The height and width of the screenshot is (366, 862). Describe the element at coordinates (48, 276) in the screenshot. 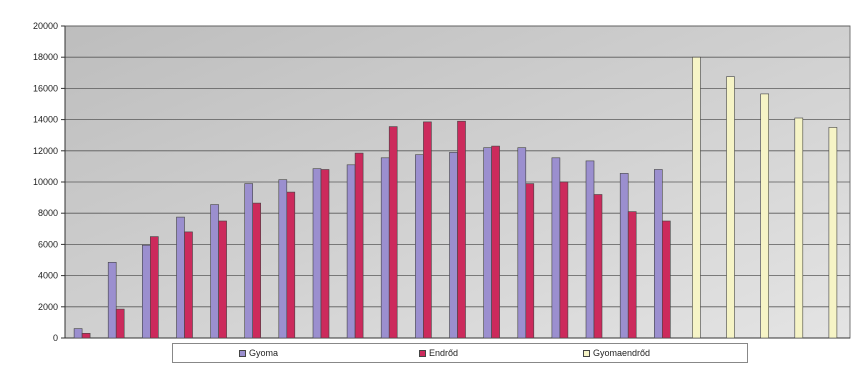

I see `y-tick-label: 4000` at that location.